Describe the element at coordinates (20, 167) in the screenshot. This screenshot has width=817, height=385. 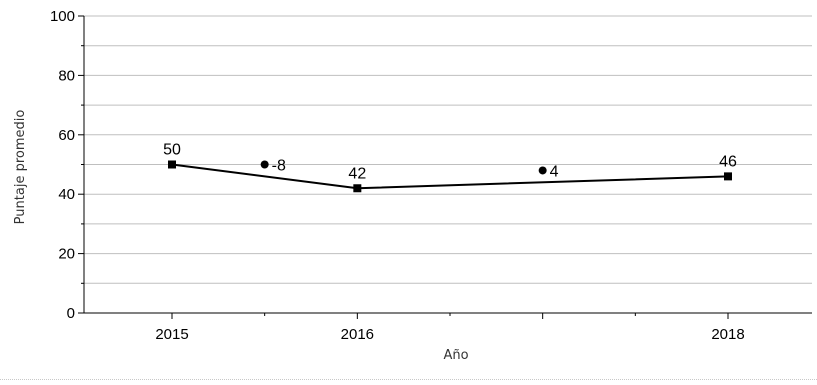
I see `y-axis-title: Puntaje promedio` at that location.